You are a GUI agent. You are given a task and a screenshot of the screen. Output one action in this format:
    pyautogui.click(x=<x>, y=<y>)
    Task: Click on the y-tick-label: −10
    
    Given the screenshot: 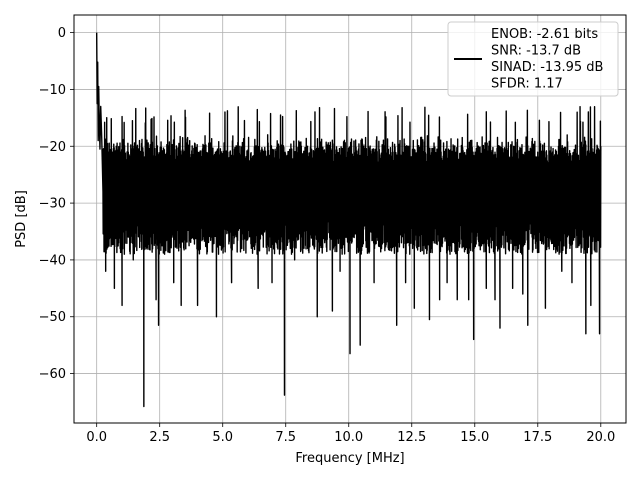 What is the action you would take?
    pyautogui.click(x=52, y=90)
    